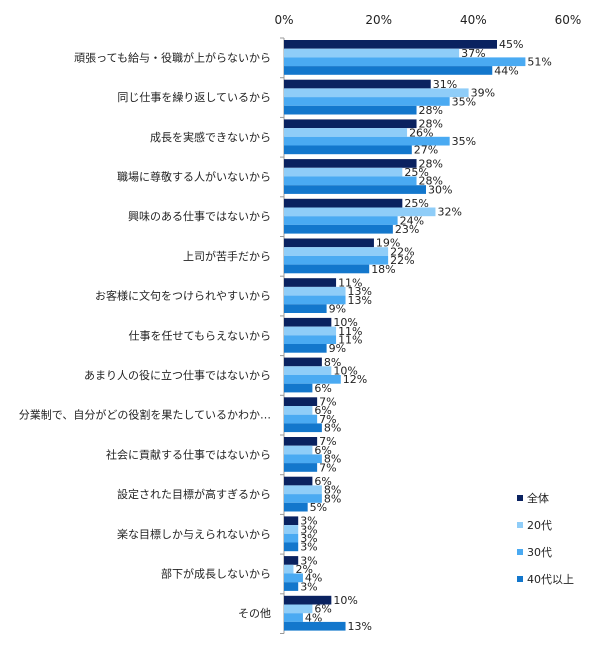 Image resolution: width=590 pixels, height=648 pixels. I want to click on legend-swatch, so click(520, 525).